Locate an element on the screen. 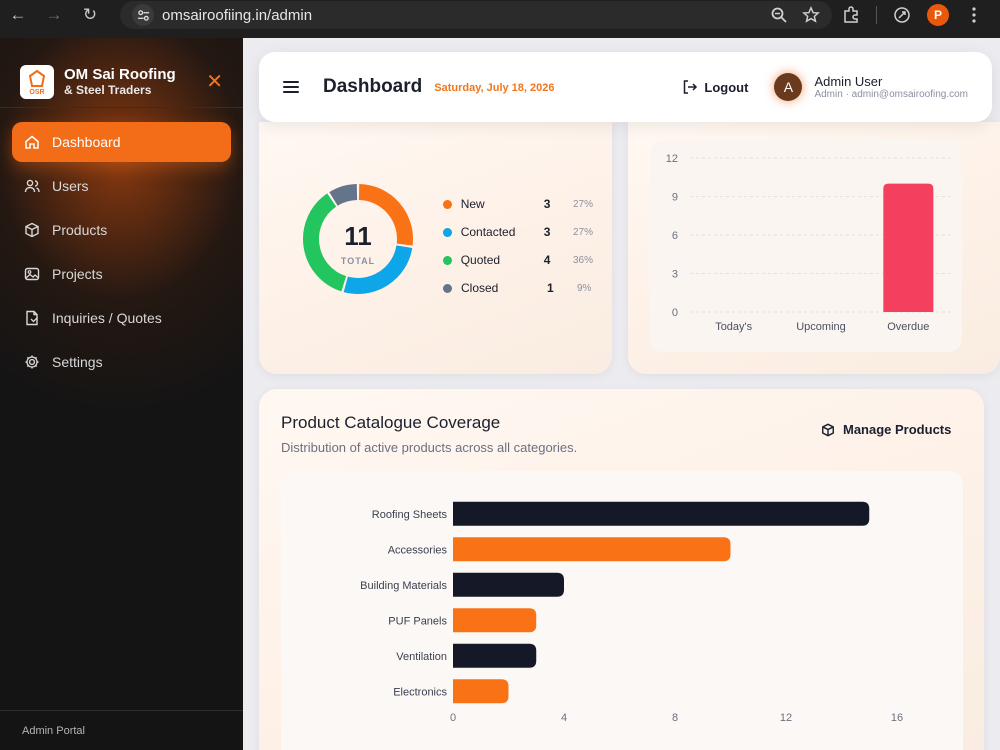  donut-slice-quoted is located at coordinates (325, 242).